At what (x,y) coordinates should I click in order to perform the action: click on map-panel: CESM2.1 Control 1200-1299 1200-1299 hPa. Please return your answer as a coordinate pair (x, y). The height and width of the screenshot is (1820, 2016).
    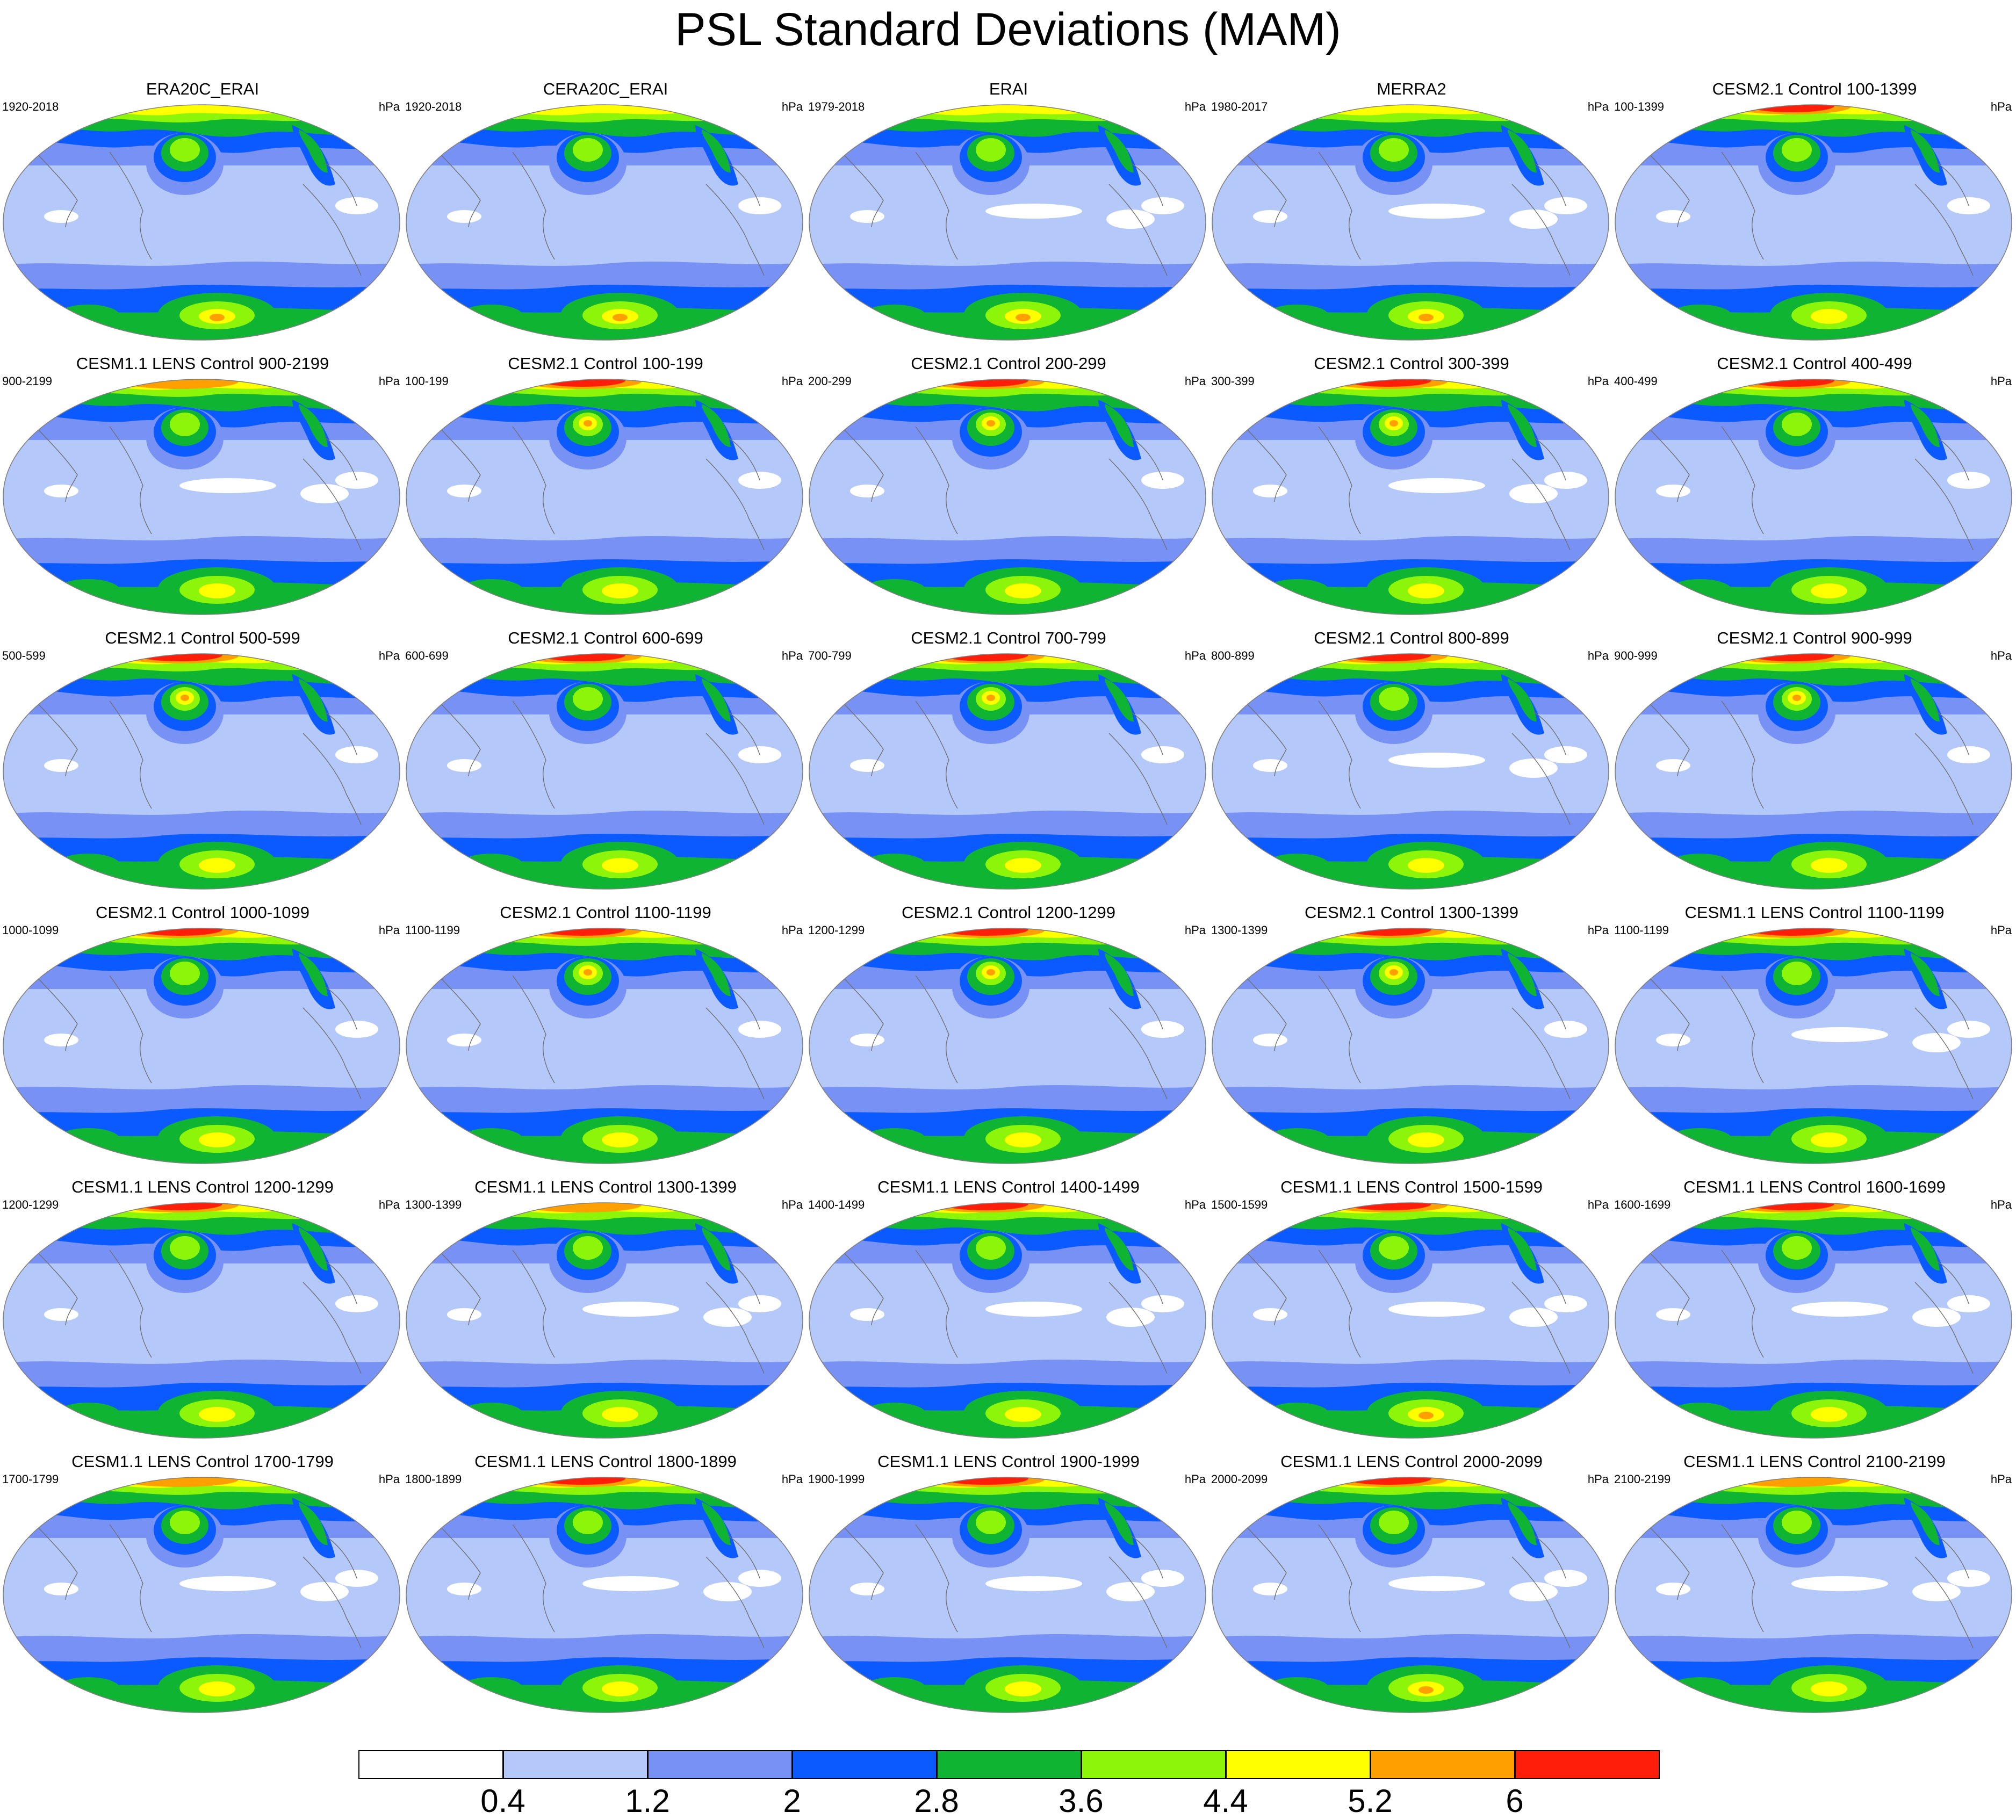
    Looking at the image, I should click on (1008, 1036).